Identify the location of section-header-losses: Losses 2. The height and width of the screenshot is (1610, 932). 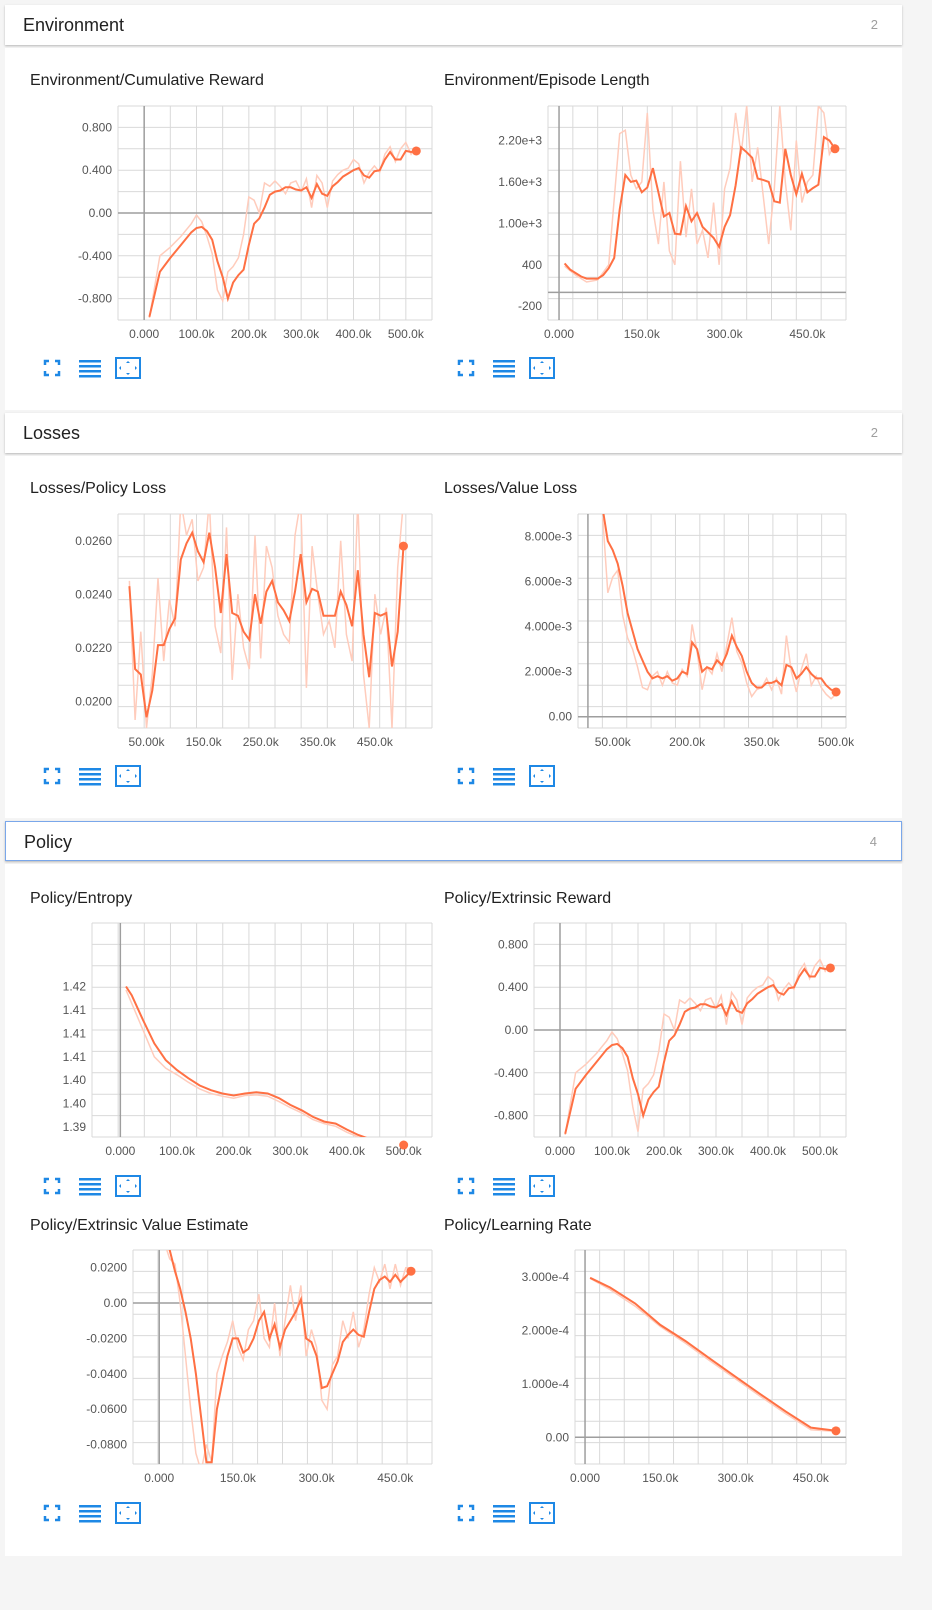
(453, 433).